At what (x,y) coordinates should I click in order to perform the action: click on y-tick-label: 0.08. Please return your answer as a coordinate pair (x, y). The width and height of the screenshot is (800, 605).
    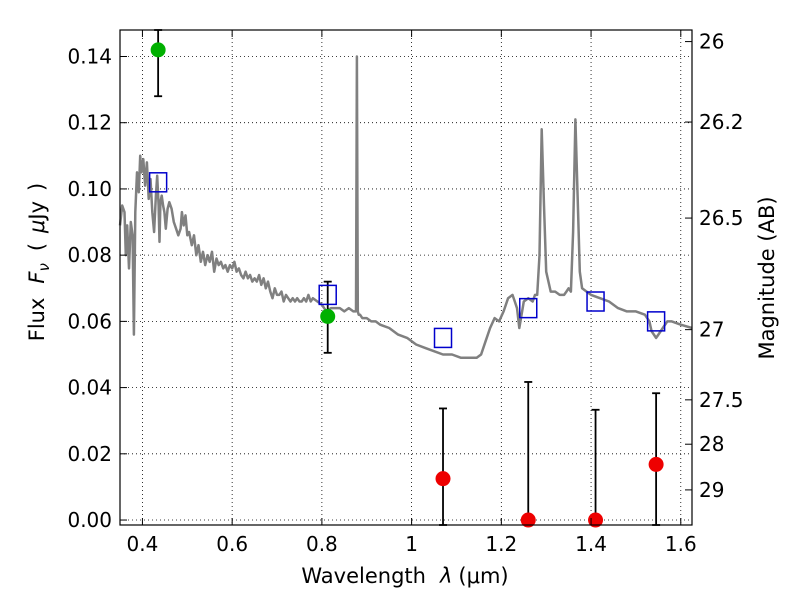
    Looking at the image, I should click on (89, 255).